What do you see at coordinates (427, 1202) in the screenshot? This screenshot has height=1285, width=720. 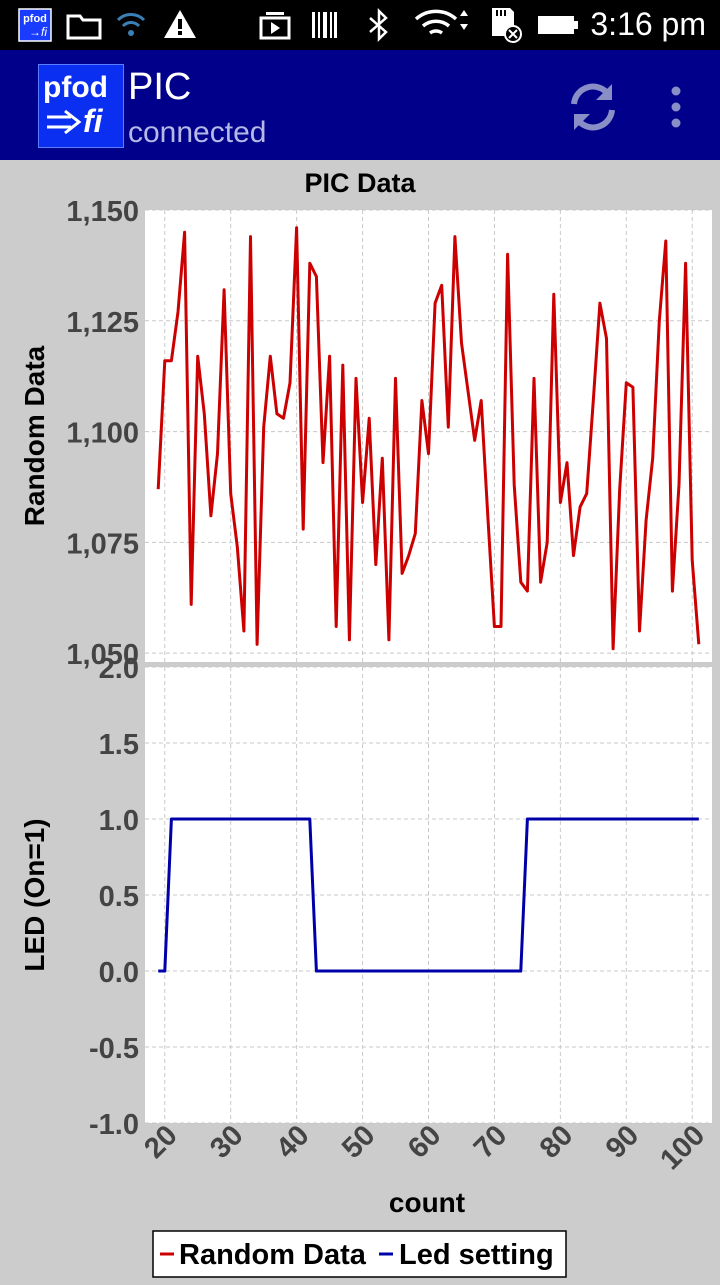 I see `x-axis-label: count` at bounding box center [427, 1202].